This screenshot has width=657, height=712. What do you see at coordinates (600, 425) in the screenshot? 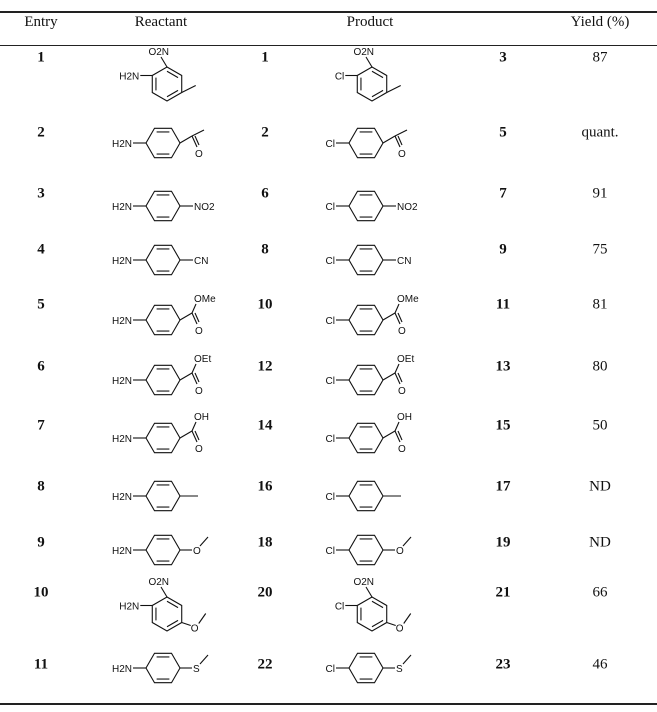
I see `yield-value: 50` at bounding box center [600, 425].